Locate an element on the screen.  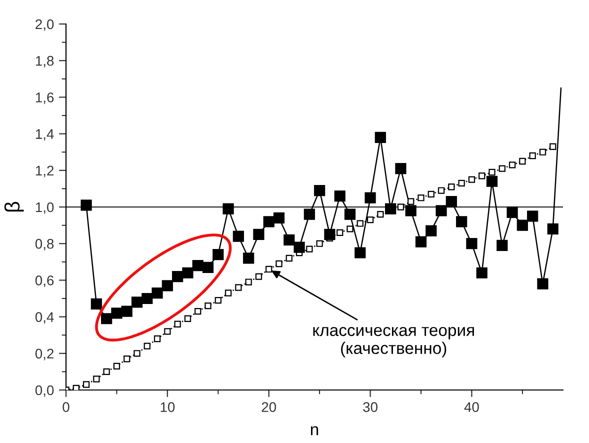
y-tick-label: 0,2 is located at coordinates (44, 354).